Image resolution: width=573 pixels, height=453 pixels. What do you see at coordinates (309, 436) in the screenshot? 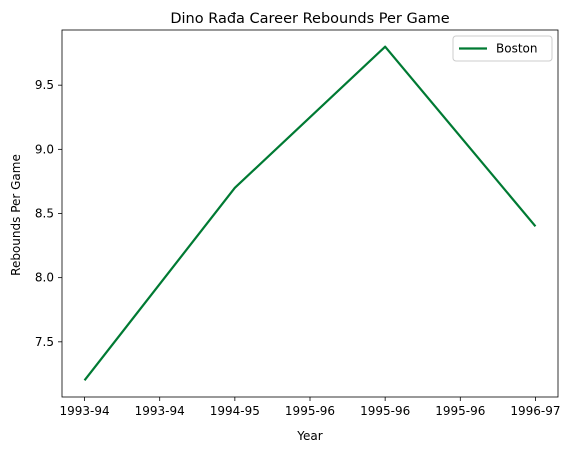
I see `x-axis-label: Year` at bounding box center [309, 436].